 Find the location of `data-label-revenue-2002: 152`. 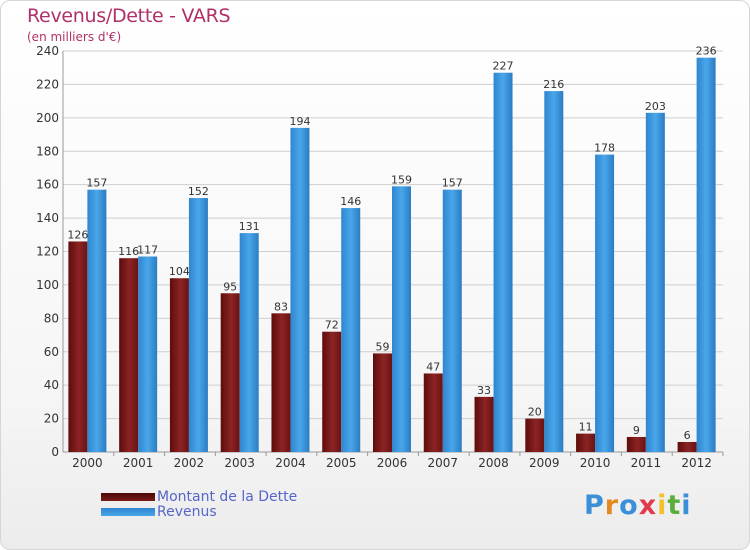

data-label-revenue-2002: 152 is located at coordinates (198, 191).